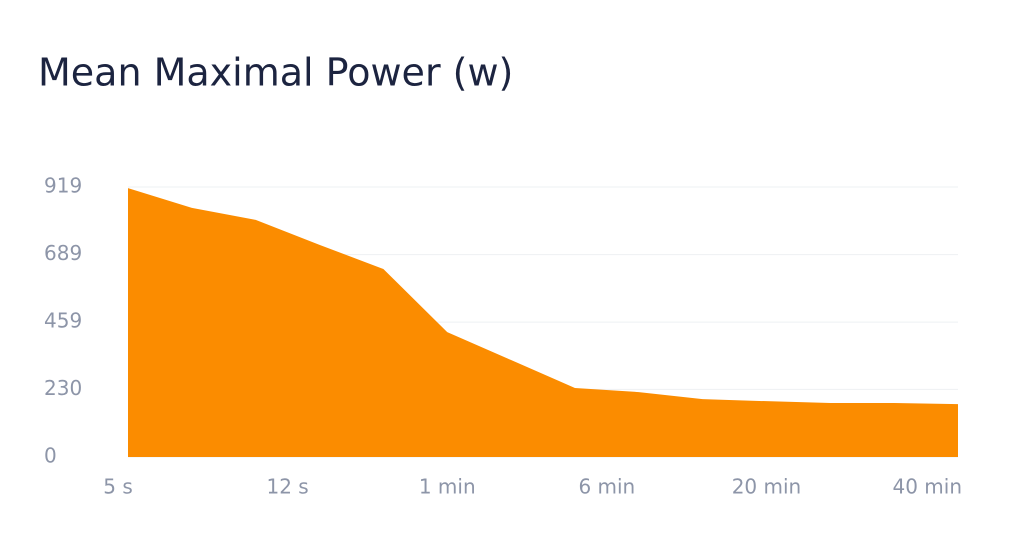 Image resolution: width=1024 pixels, height=558 pixels. I want to click on y-tick-label: 230, so click(63, 388).